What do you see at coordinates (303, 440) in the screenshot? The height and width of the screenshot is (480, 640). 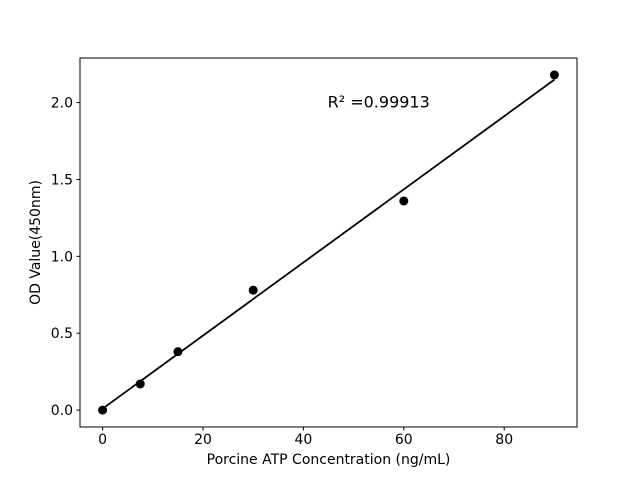 I see `x-tick-label: 40` at bounding box center [303, 440].